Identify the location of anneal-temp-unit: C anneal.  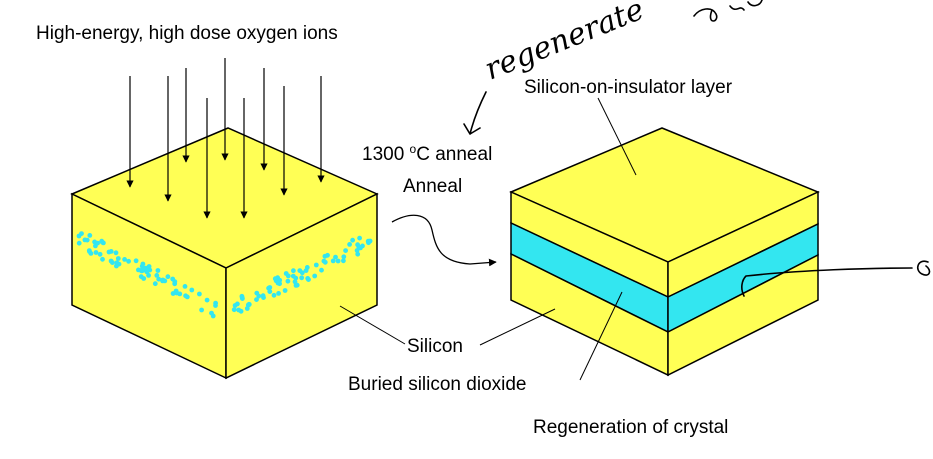
(454, 154).